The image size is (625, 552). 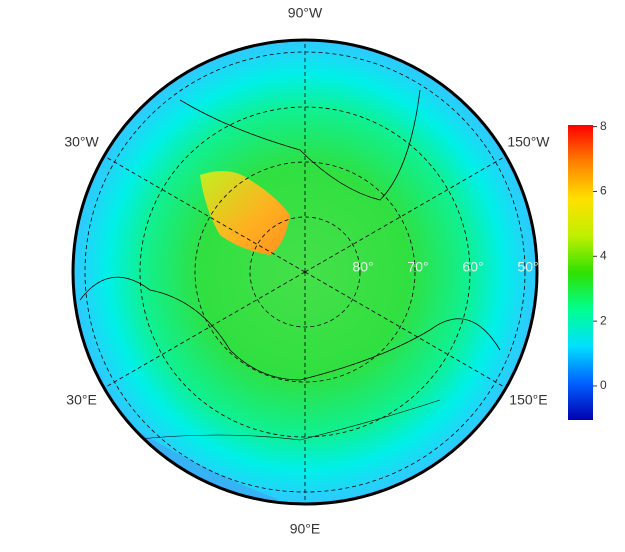 I want to click on colorbar-tick-label: 4, so click(x=603, y=255).